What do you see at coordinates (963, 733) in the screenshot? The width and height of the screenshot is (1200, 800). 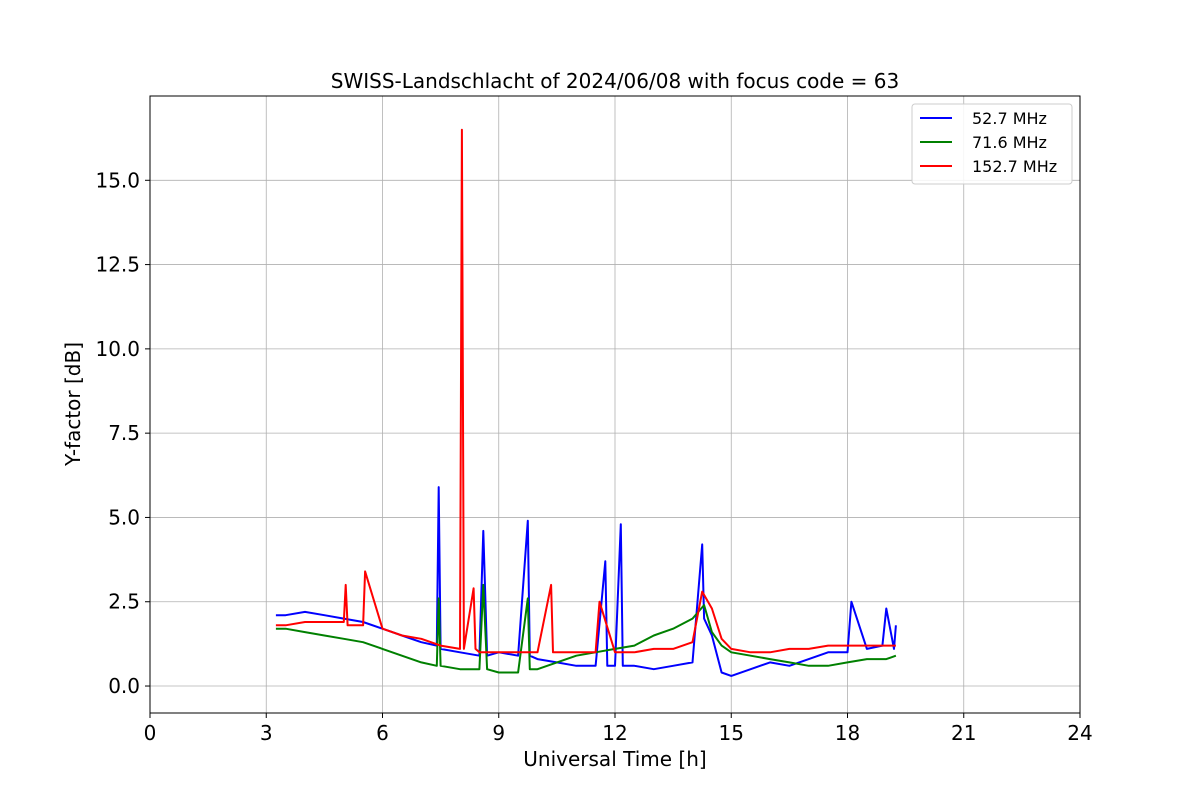 I see `x-tick-label: 21` at bounding box center [963, 733].